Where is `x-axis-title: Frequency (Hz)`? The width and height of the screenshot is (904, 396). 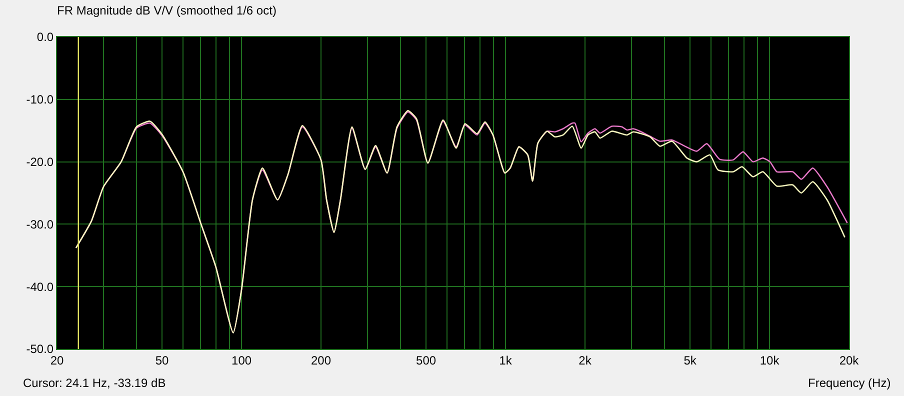 x-axis-title: Frequency (Hz) is located at coordinates (849, 383).